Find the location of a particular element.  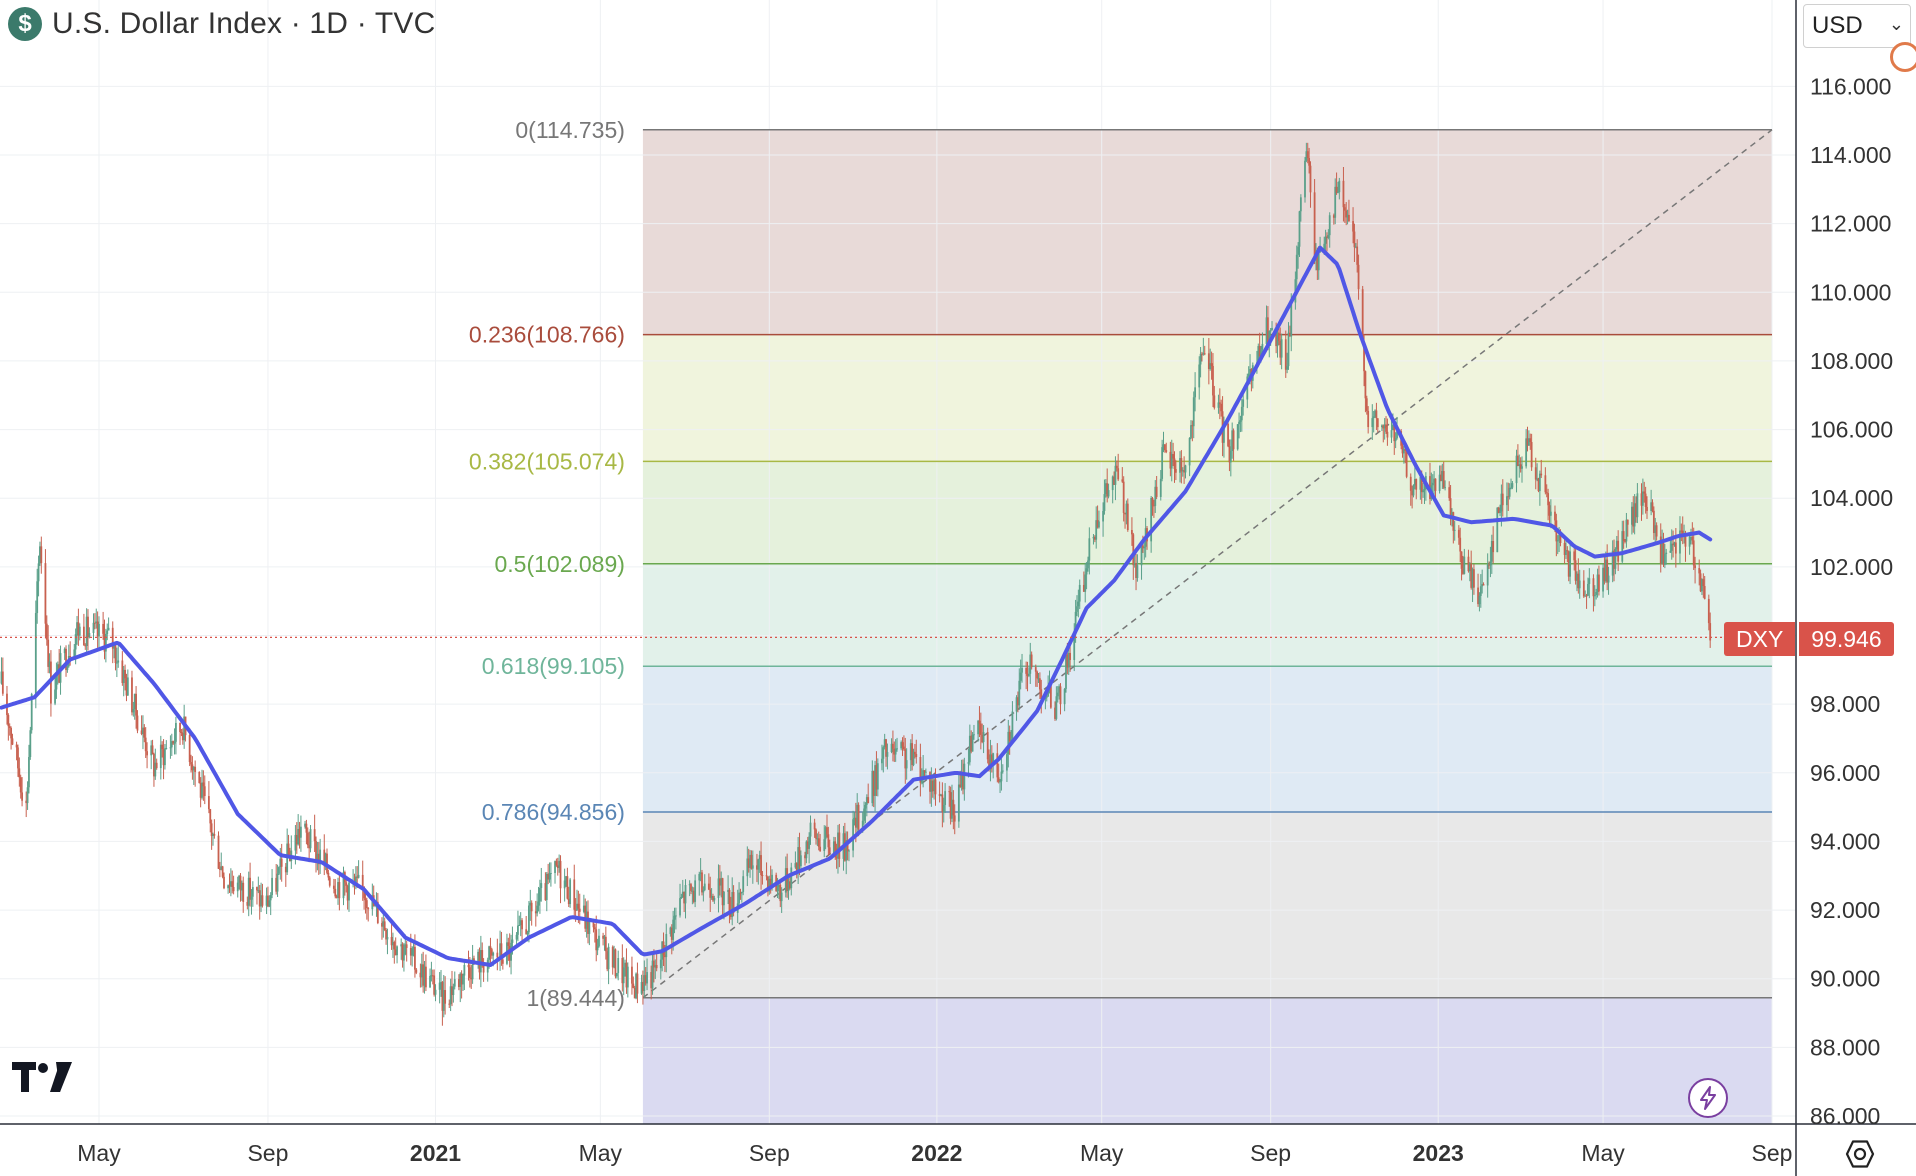

chart-title: U.S. Dollar Index · 1D · TVC is located at coordinates (244, 23).